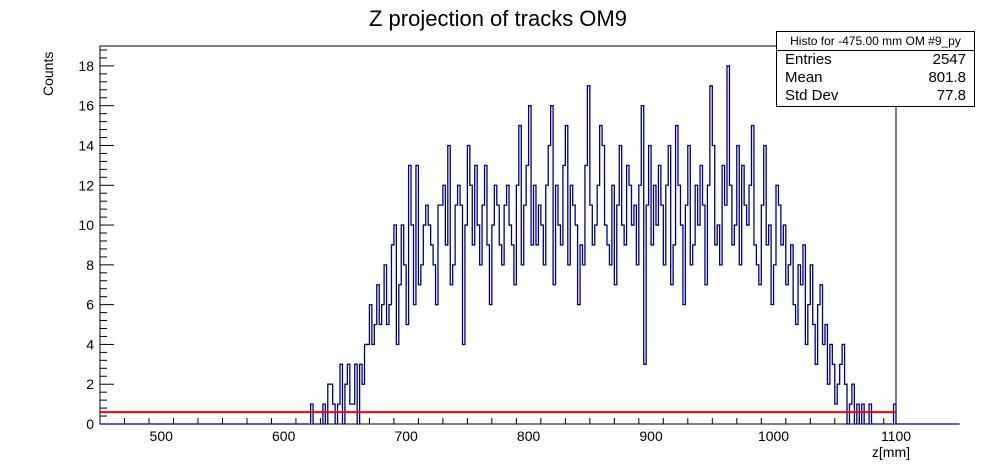 This screenshot has height=472, width=996. I want to click on stats-mean-value: 801.8, so click(947, 77).